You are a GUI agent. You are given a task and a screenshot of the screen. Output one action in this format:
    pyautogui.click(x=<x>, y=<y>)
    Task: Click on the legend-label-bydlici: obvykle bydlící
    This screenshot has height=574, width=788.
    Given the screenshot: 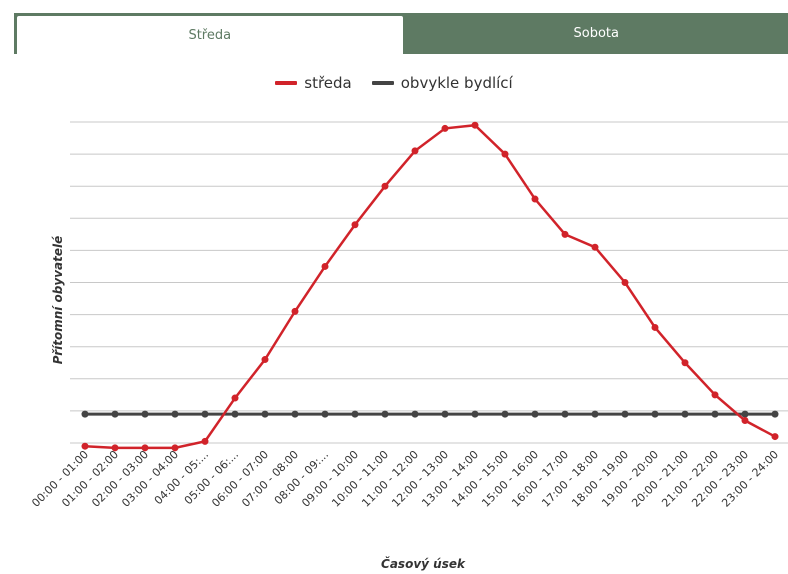 What is the action you would take?
    pyautogui.click(x=456, y=83)
    